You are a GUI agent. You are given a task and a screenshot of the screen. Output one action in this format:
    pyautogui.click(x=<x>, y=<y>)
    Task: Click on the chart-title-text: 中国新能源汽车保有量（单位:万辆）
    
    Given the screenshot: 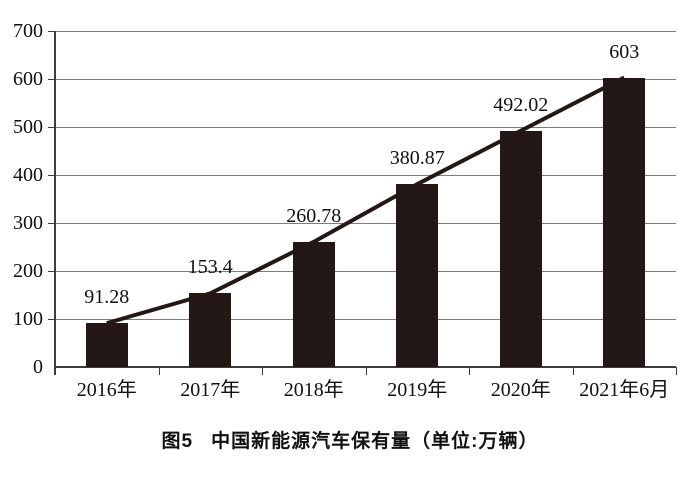 What is the action you would take?
    pyautogui.click(x=375, y=441)
    